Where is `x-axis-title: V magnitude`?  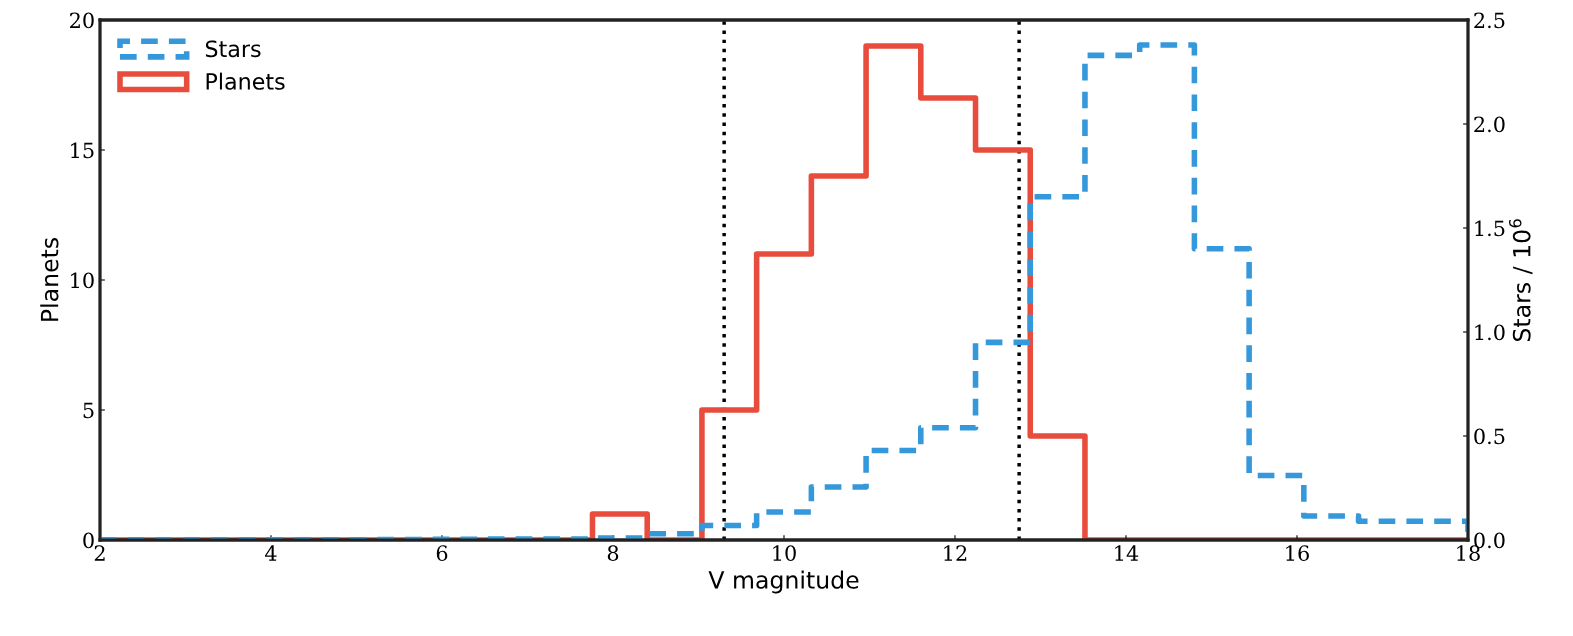 x-axis-title: V magnitude is located at coordinates (783, 582).